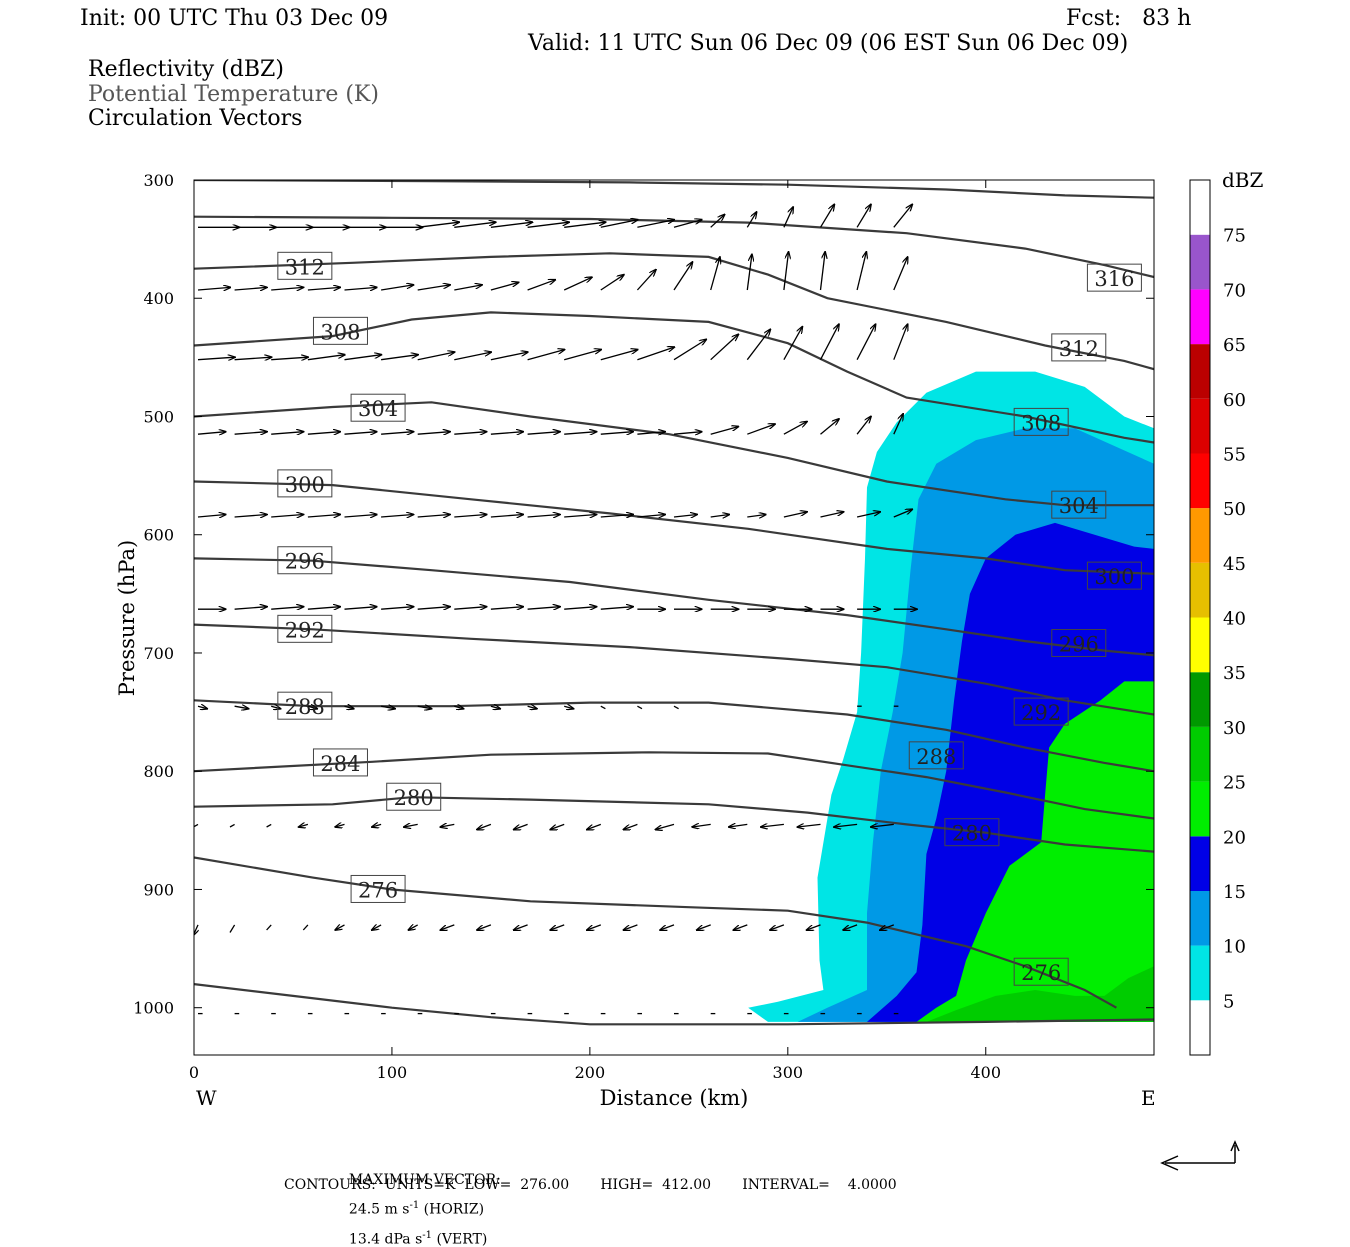 This screenshot has height=1247, width=1350. What do you see at coordinates (305, 707) in the screenshot?
I see `contour-label-text: 288` at bounding box center [305, 707].